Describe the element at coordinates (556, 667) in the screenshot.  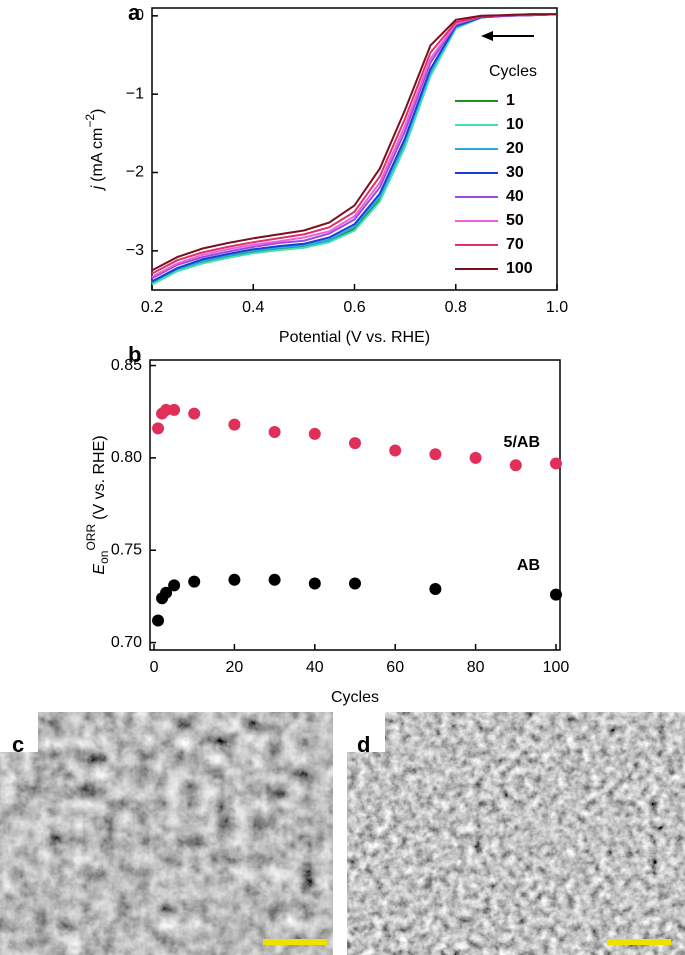
I see `x-tick-label: 100` at that location.